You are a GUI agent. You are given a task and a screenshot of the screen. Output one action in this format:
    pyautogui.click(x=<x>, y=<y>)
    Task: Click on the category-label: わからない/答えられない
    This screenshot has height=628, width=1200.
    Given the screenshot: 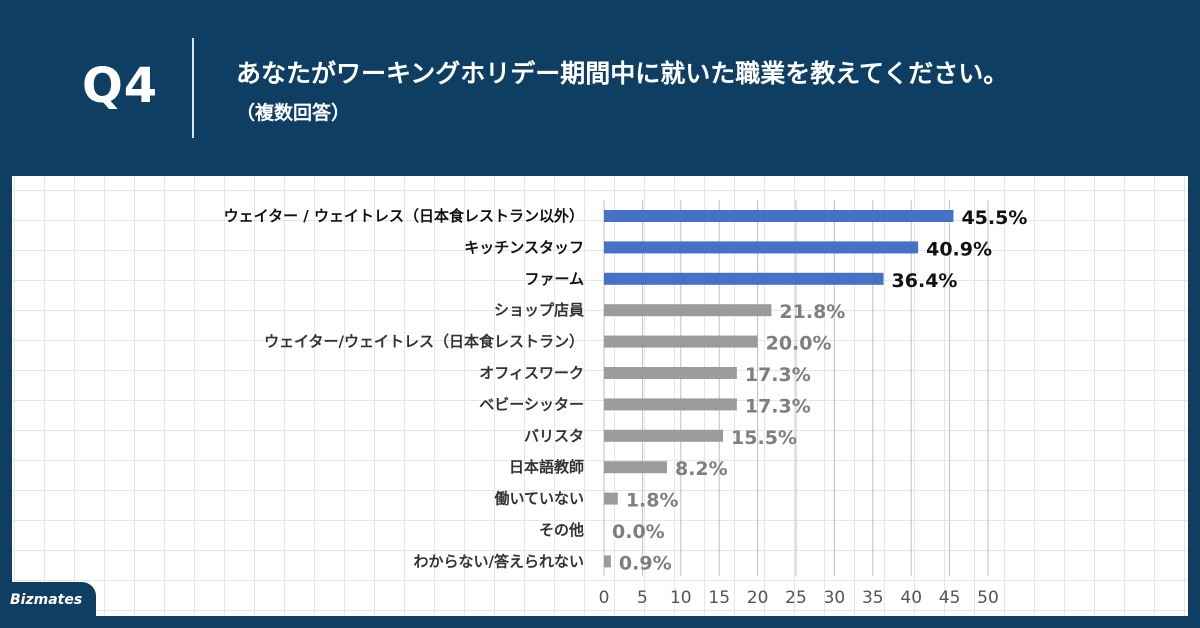 What is the action you would take?
    pyautogui.click(x=499, y=561)
    